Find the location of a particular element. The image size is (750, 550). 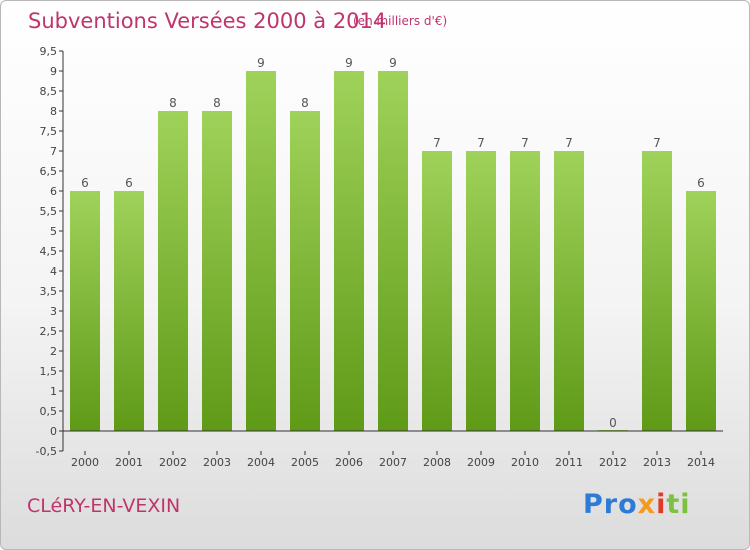

y-tick-label: 6,5 is located at coordinates (49, 171).